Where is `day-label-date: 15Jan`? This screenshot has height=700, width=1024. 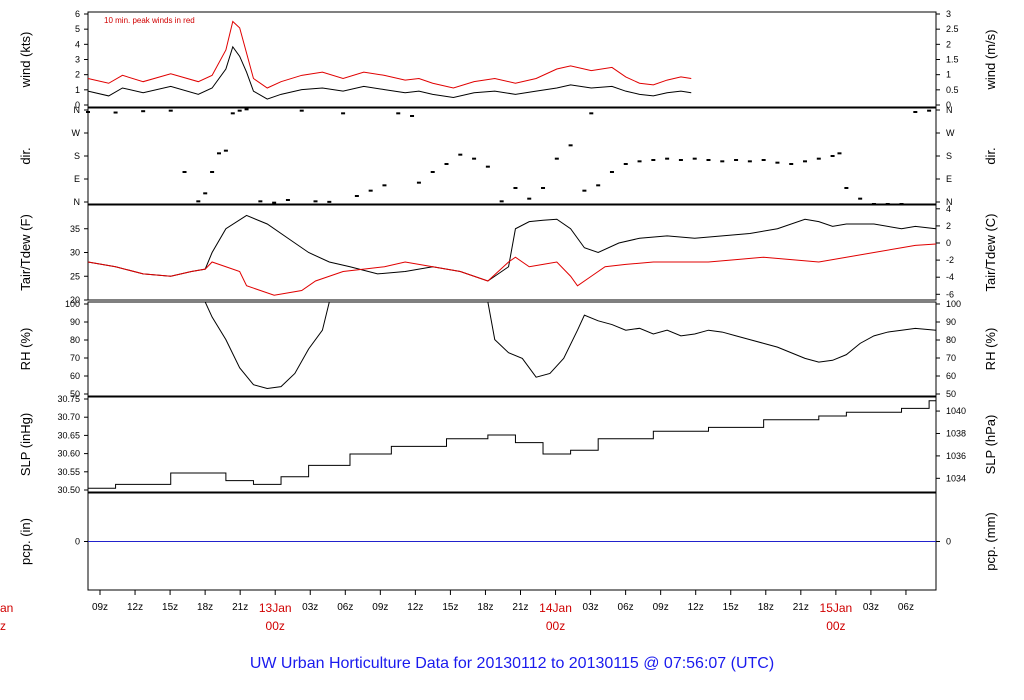
day-label-date: 15Jan is located at coordinates (836, 608).